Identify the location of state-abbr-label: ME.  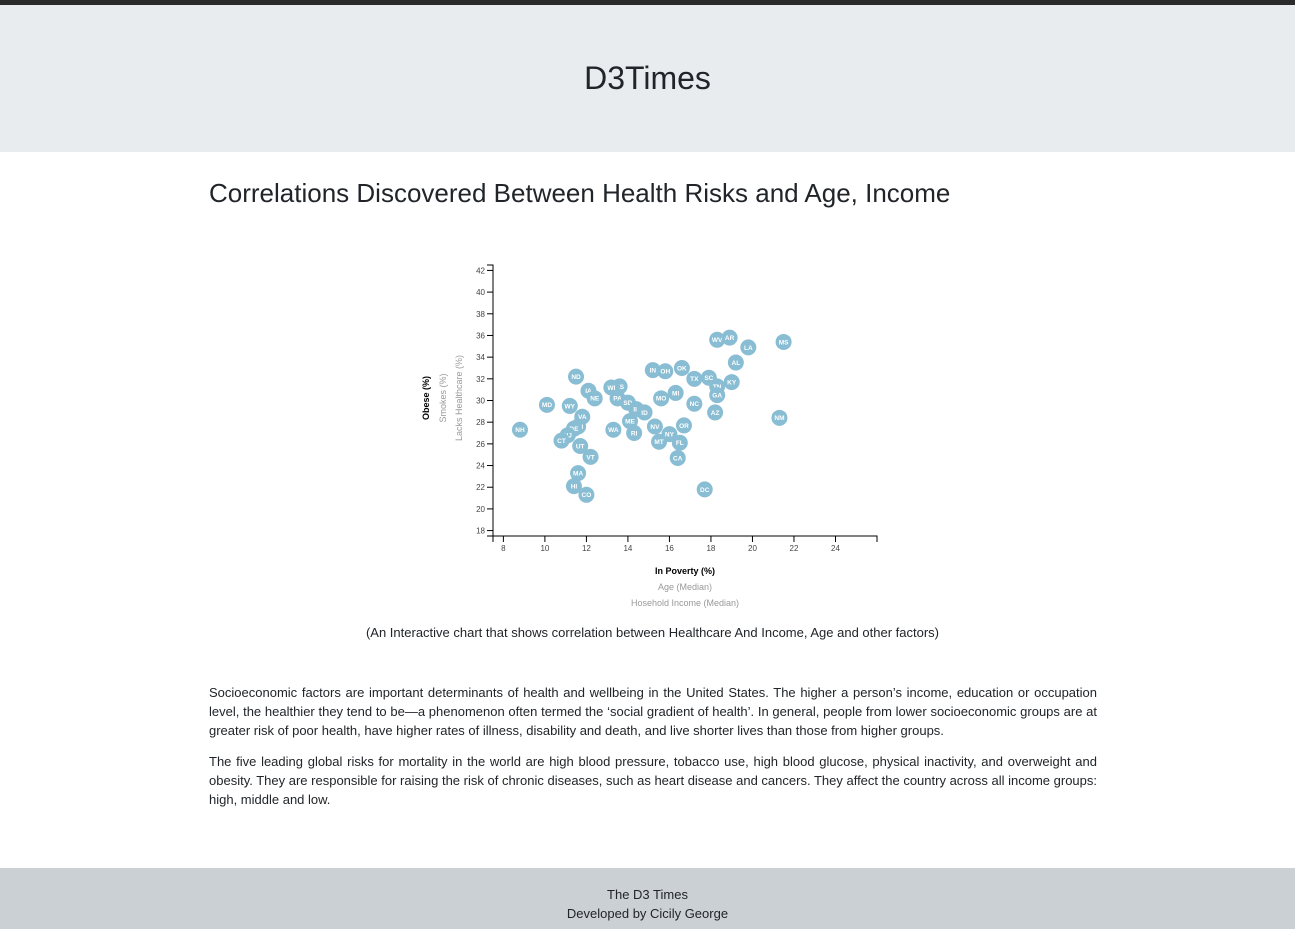
(630, 421).